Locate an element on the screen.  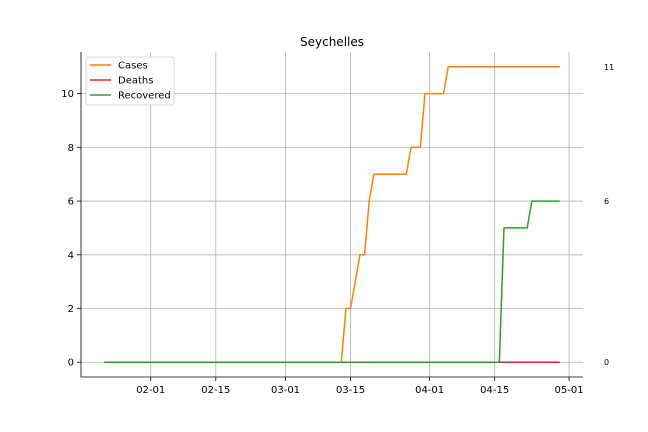
end-value-label: 11 is located at coordinates (609, 67).